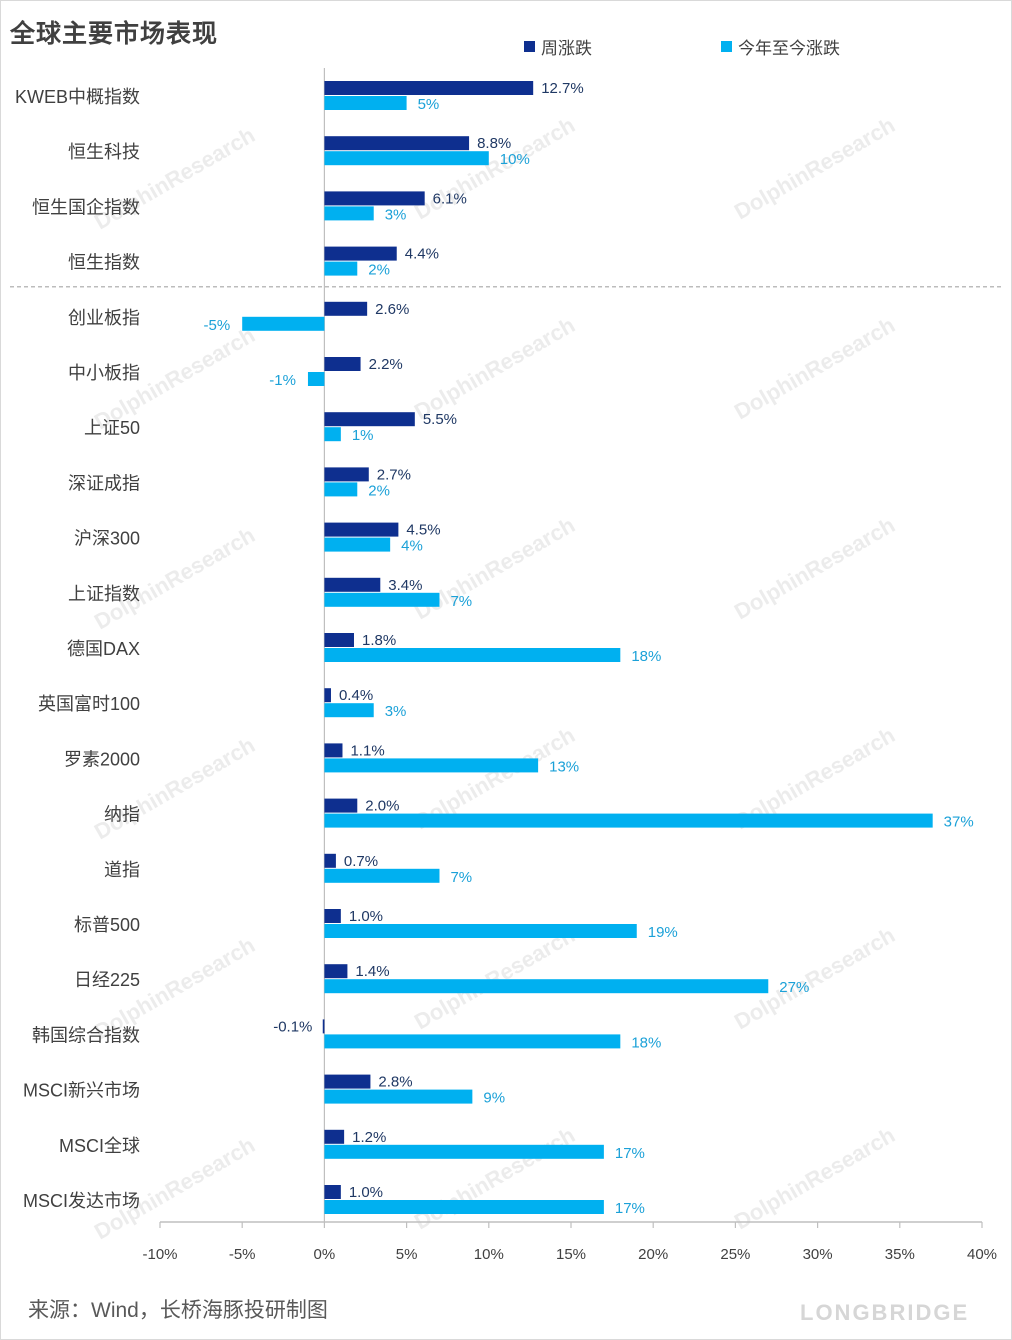  I want to click on data-label-weekly: 1.4%, so click(372, 971).